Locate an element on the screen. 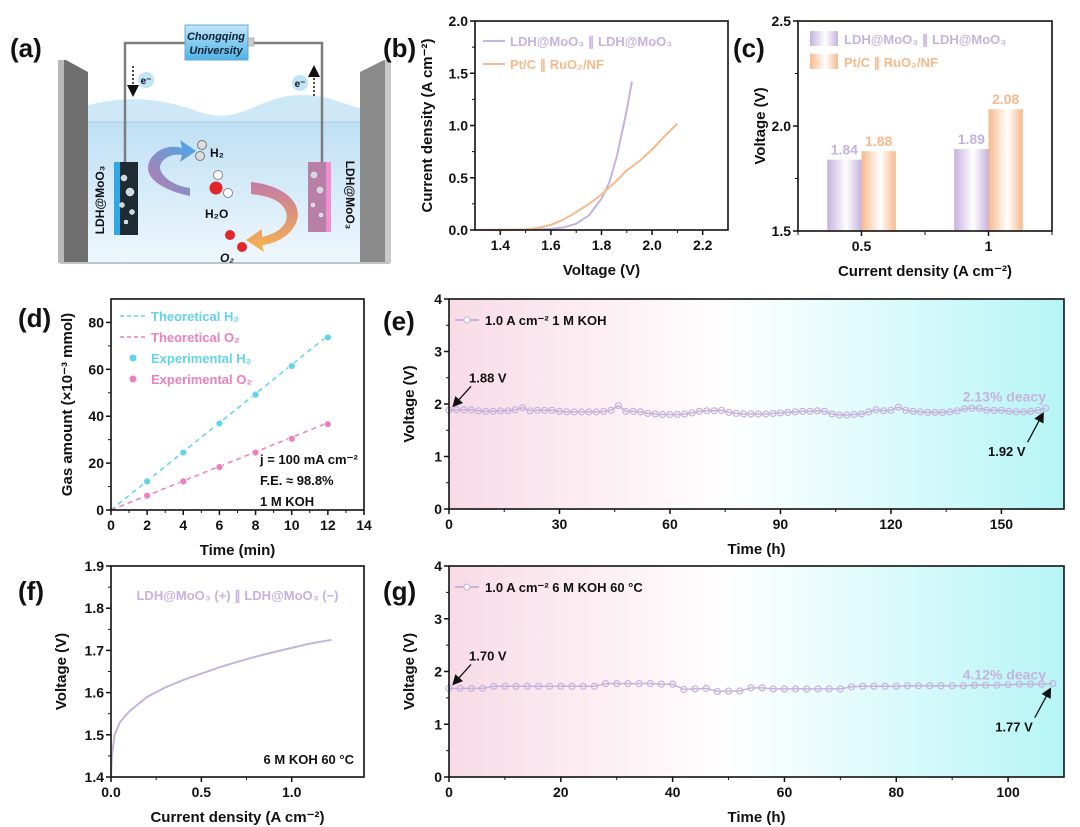 Image resolution: width=1080 pixels, height=827 pixels. electron-icon-right is located at coordinates (300, 83).